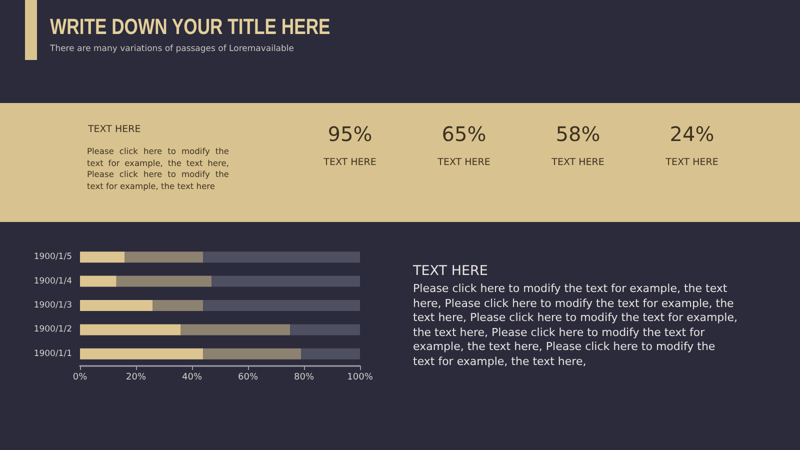  What do you see at coordinates (53, 305) in the screenshot?
I see `y-tick-label: 1900/1/3` at bounding box center [53, 305].